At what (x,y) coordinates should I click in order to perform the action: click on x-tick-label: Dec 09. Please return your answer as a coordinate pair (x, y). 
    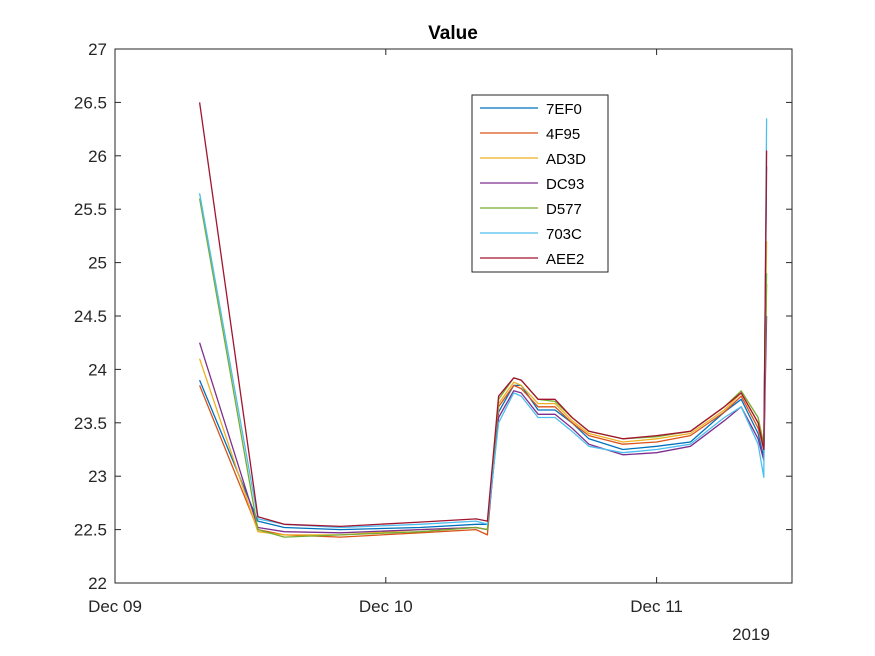
    Looking at the image, I should click on (115, 606).